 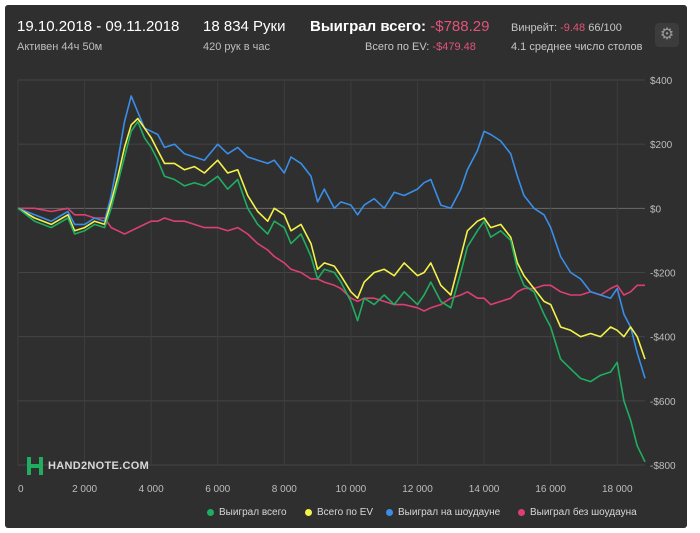 I want to click on x-tick-label: 12 000, so click(x=417, y=489).